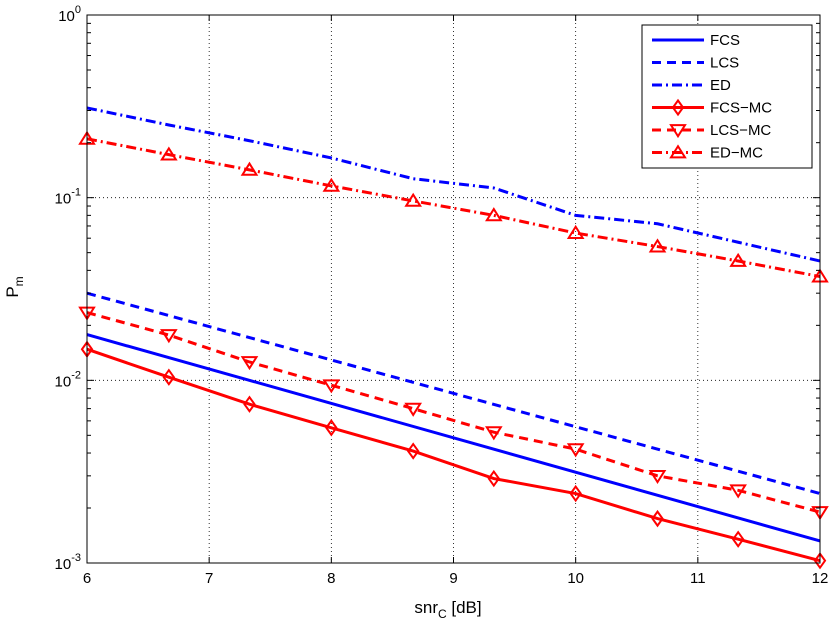 The width and height of the screenshot is (830, 623). What do you see at coordinates (698, 578) in the screenshot?
I see `x-tick-label: 11` at bounding box center [698, 578].